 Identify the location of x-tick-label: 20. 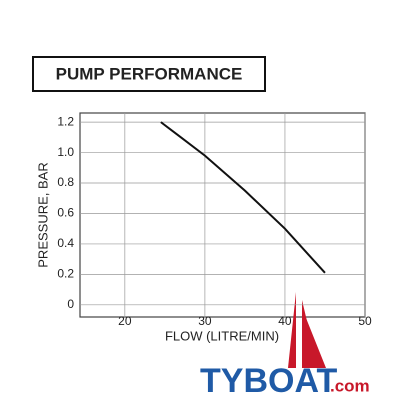
(125, 321).